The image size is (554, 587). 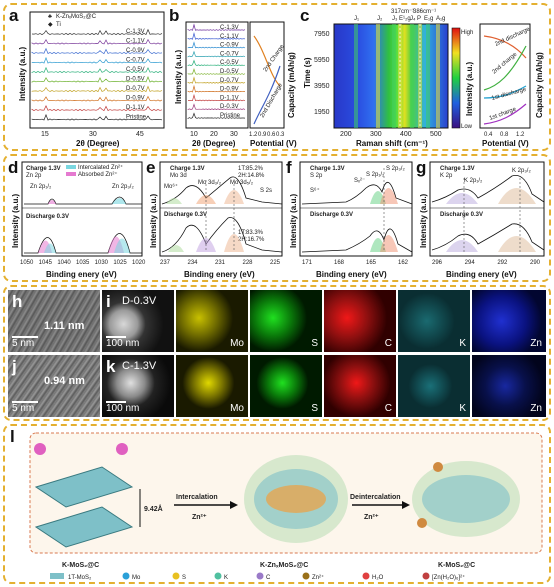 I want to click on e-xlabel: Binding enery (eV), so click(x=219, y=274).